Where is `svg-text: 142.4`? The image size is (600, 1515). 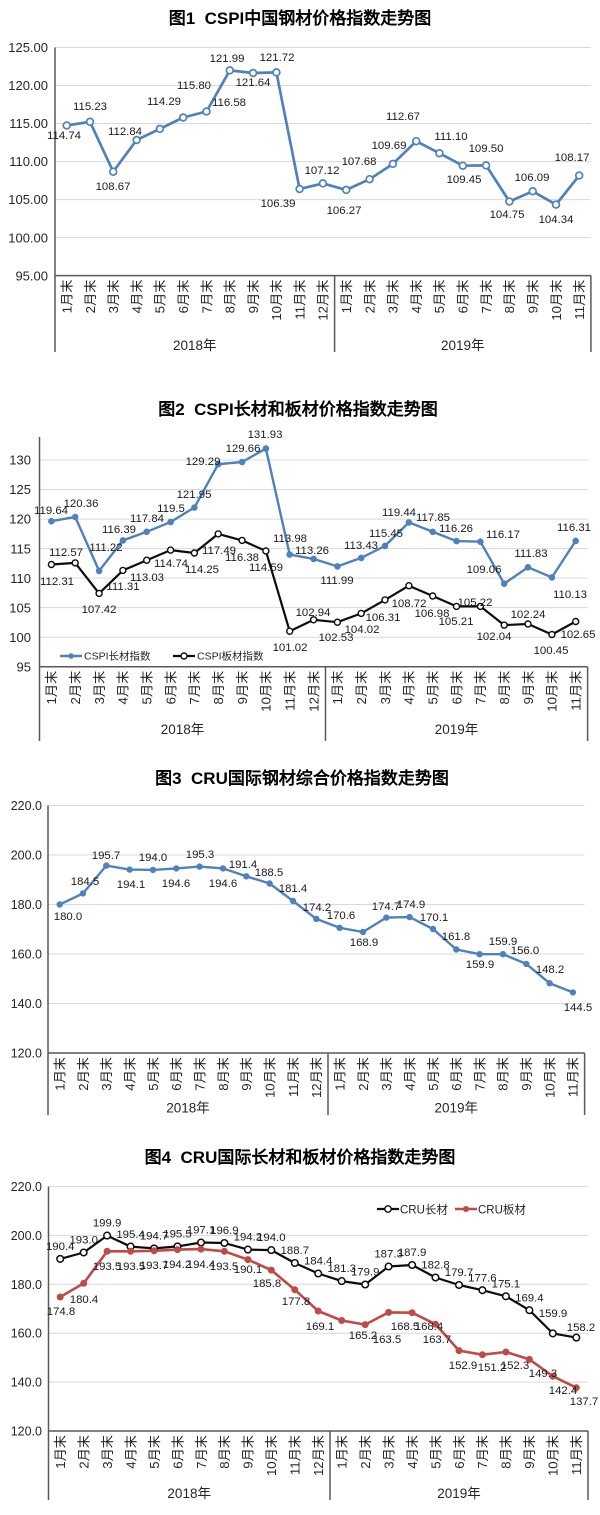
svg-text: 142.4 is located at coordinates (563, 1391).